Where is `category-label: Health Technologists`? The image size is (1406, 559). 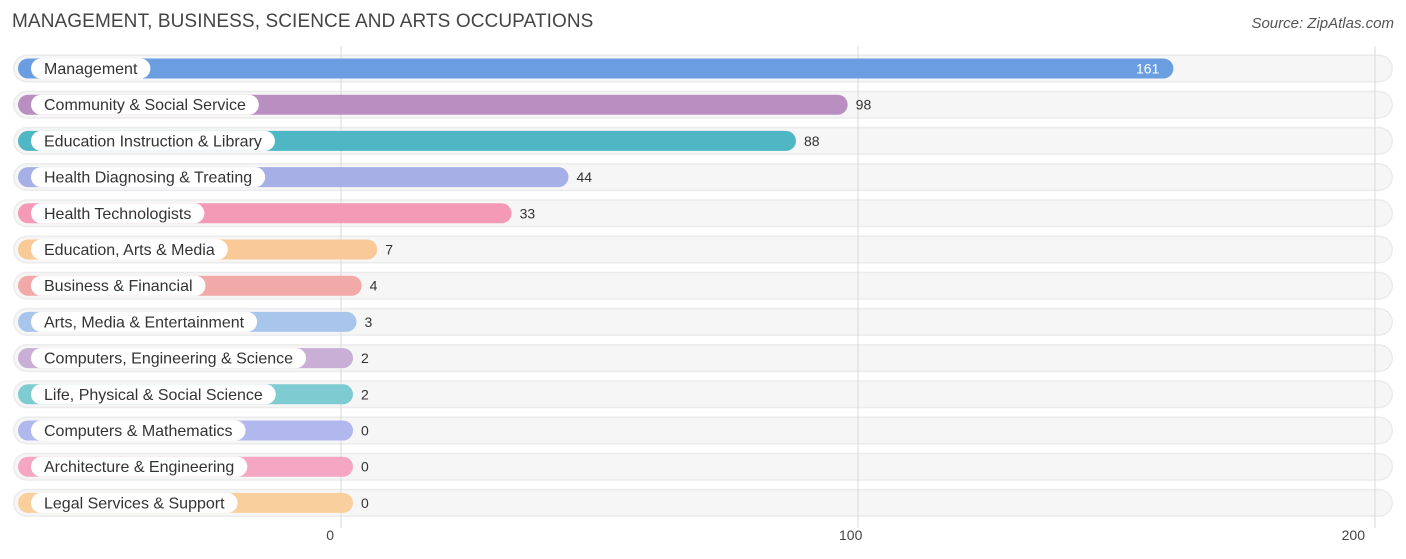
category-label: Health Technologists is located at coordinates (117, 214).